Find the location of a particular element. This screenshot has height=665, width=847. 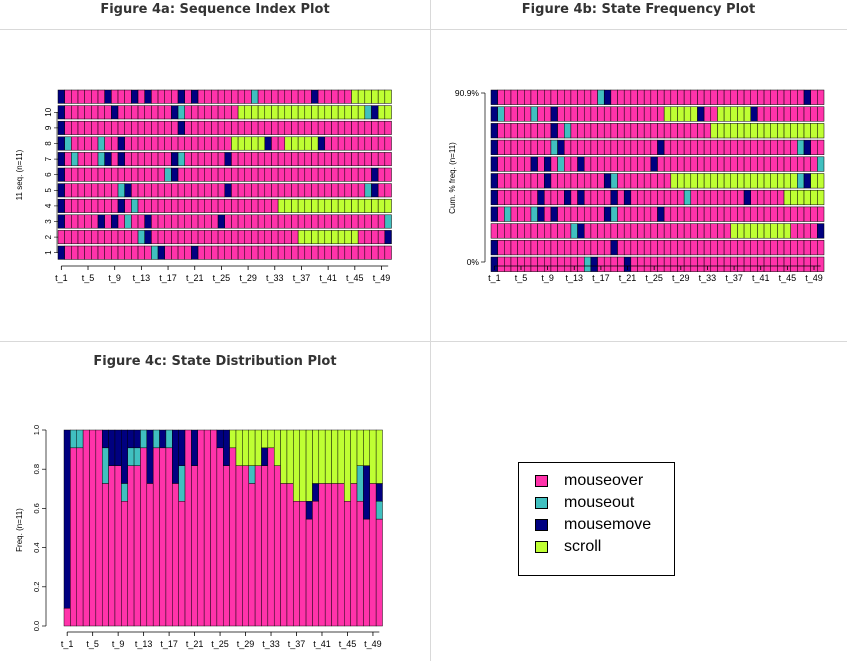

x-tick-label: t_37 is located at coordinates (297, 644).